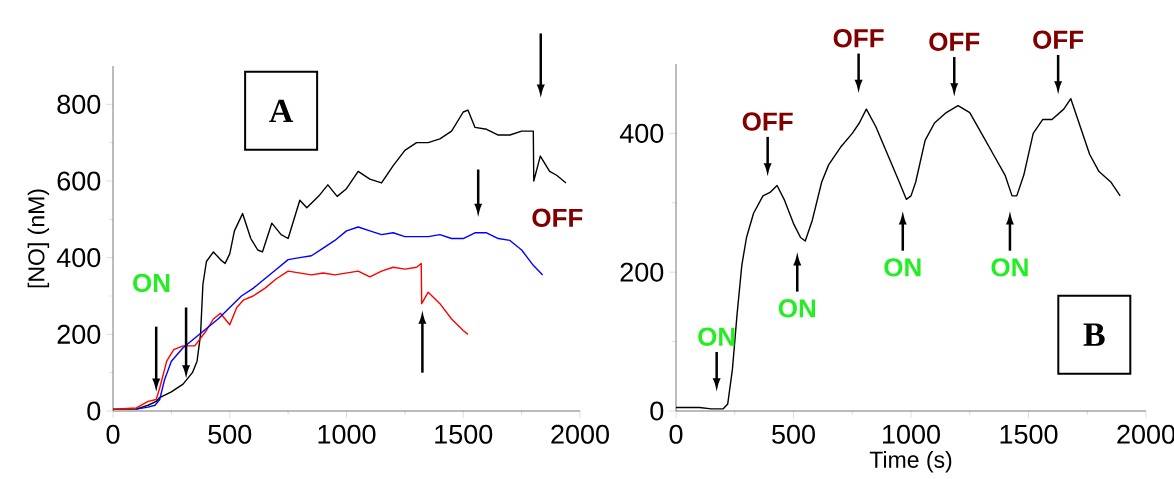 This screenshot has width=1174, height=479. I want to click on x-axis-title: Time (s), so click(910, 461).